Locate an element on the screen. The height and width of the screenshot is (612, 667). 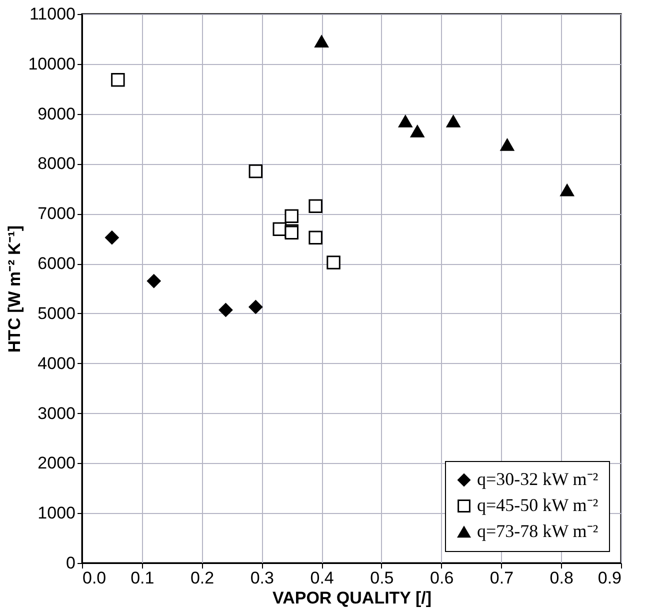
x-tick-label: 0.4 is located at coordinates (322, 578).